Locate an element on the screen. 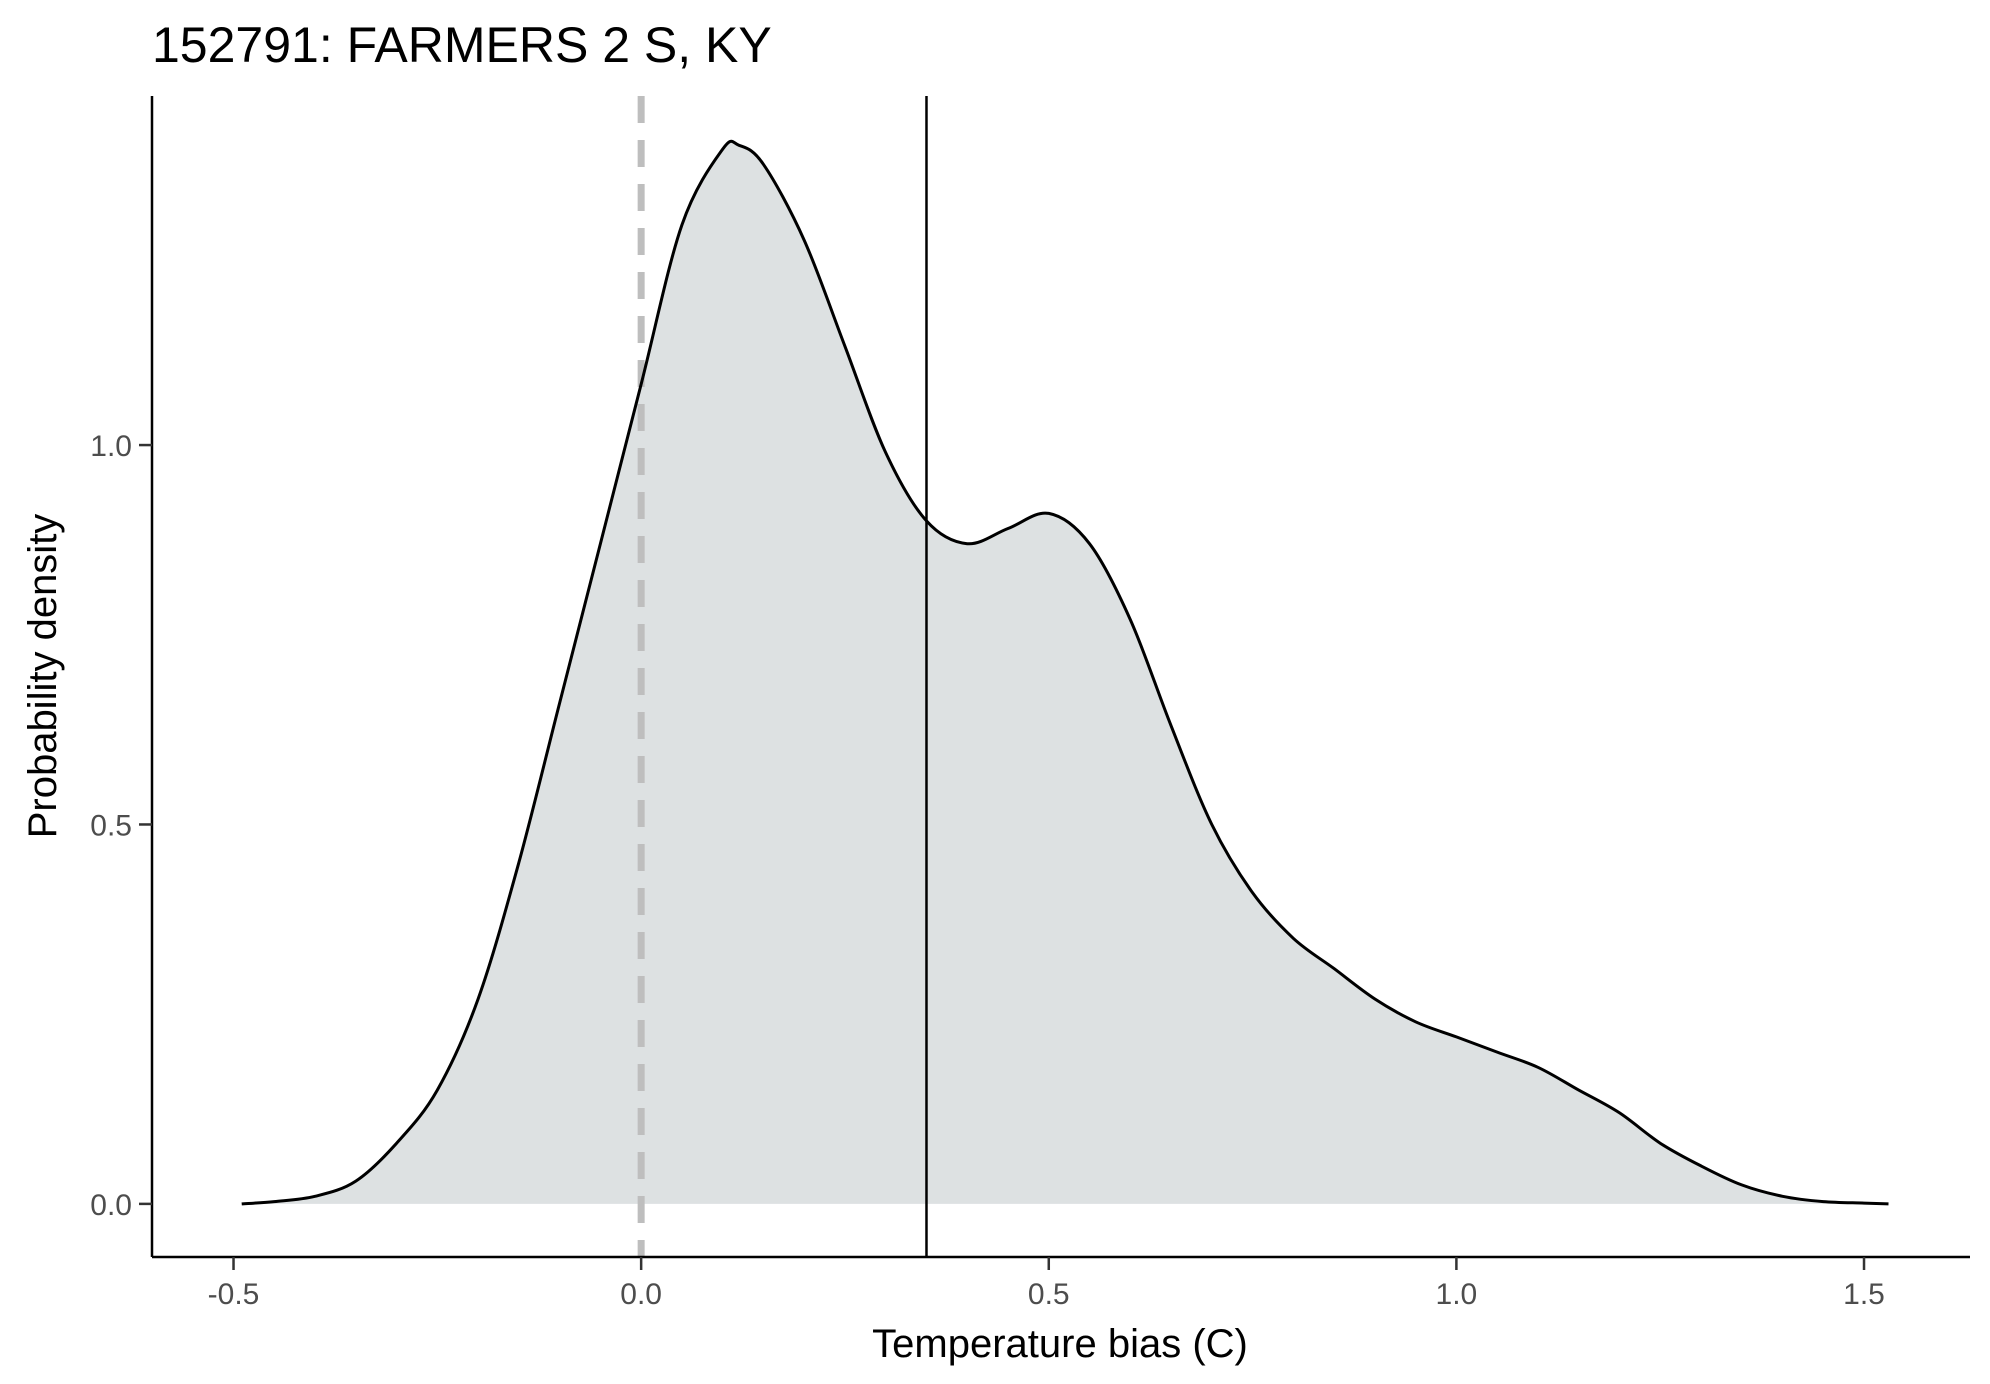 This screenshot has width=1990, height=1384. x-tick-label: -0.5 is located at coordinates (234, 1294).